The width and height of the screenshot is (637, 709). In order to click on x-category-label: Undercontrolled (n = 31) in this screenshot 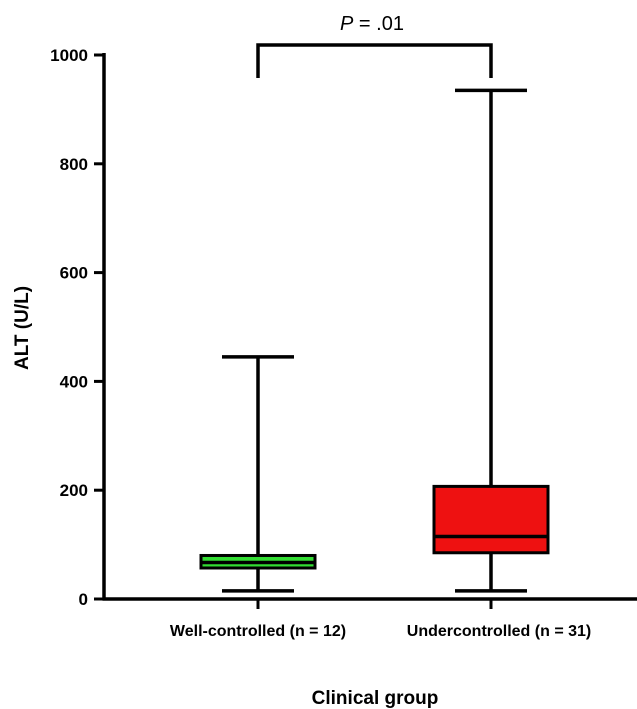, I will do `click(499, 631)`.